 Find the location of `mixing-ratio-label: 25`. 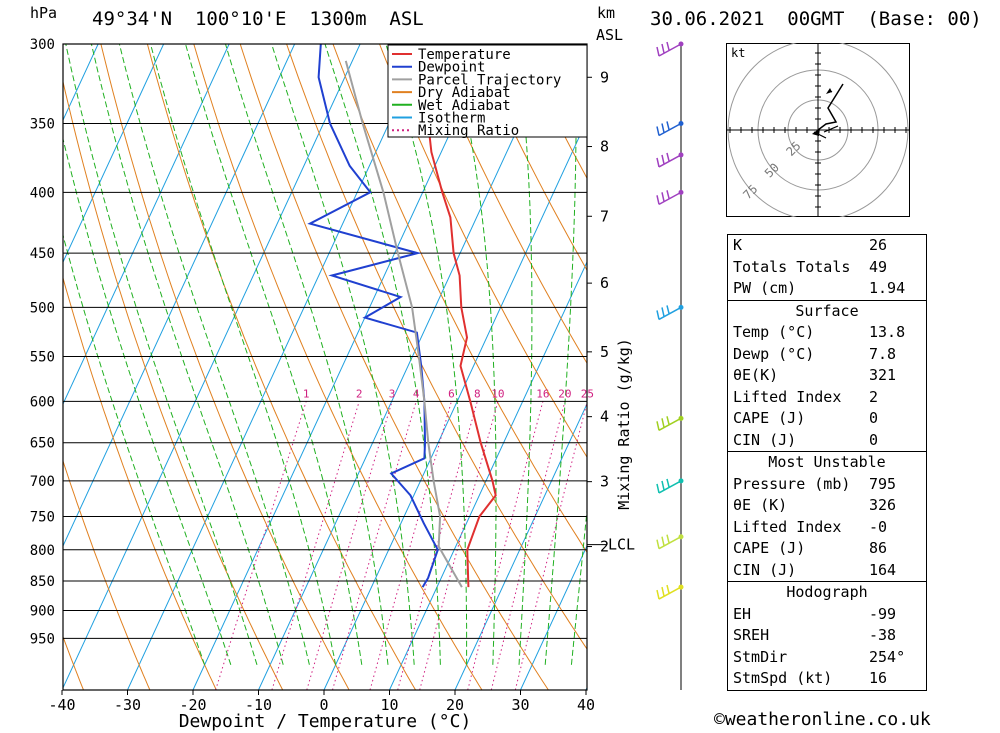

mixing-ratio-label: 25 is located at coordinates (587, 393).